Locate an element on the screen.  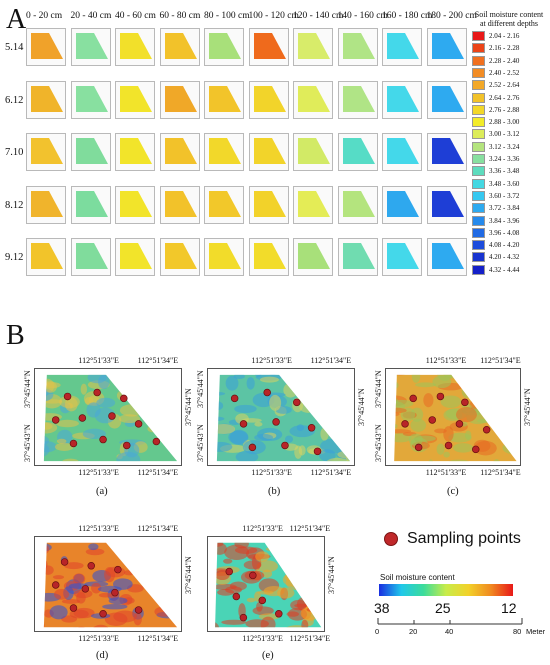
bottom-right-longitude: 112°51'34"E is located at coordinates (500, 472).